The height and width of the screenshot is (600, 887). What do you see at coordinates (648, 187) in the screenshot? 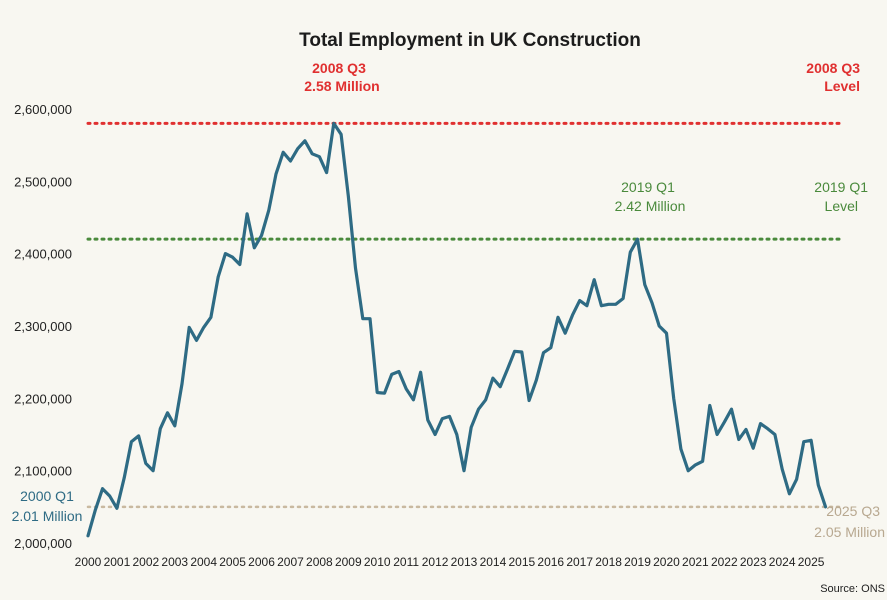
I see `peak-2019-label-year: 2019 Q1` at bounding box center [648, 187].